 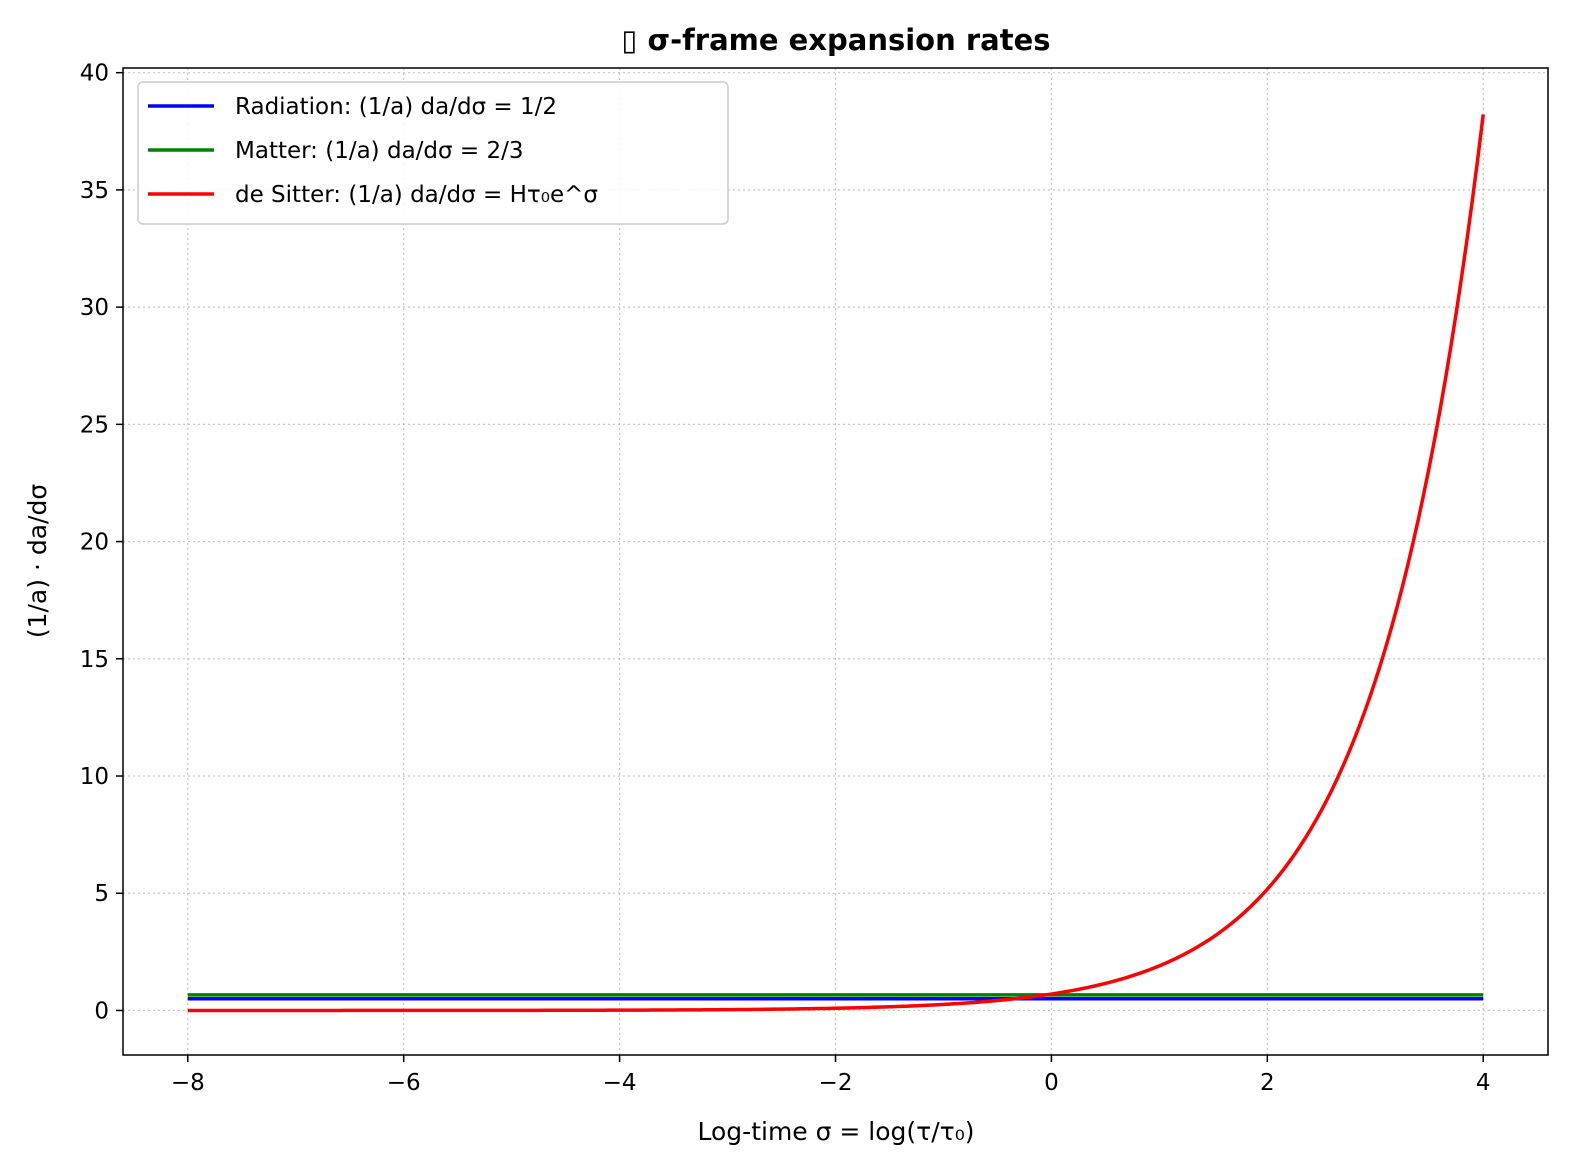 I want to click on x-tick-label: −6, so click(x=404, y=1083).